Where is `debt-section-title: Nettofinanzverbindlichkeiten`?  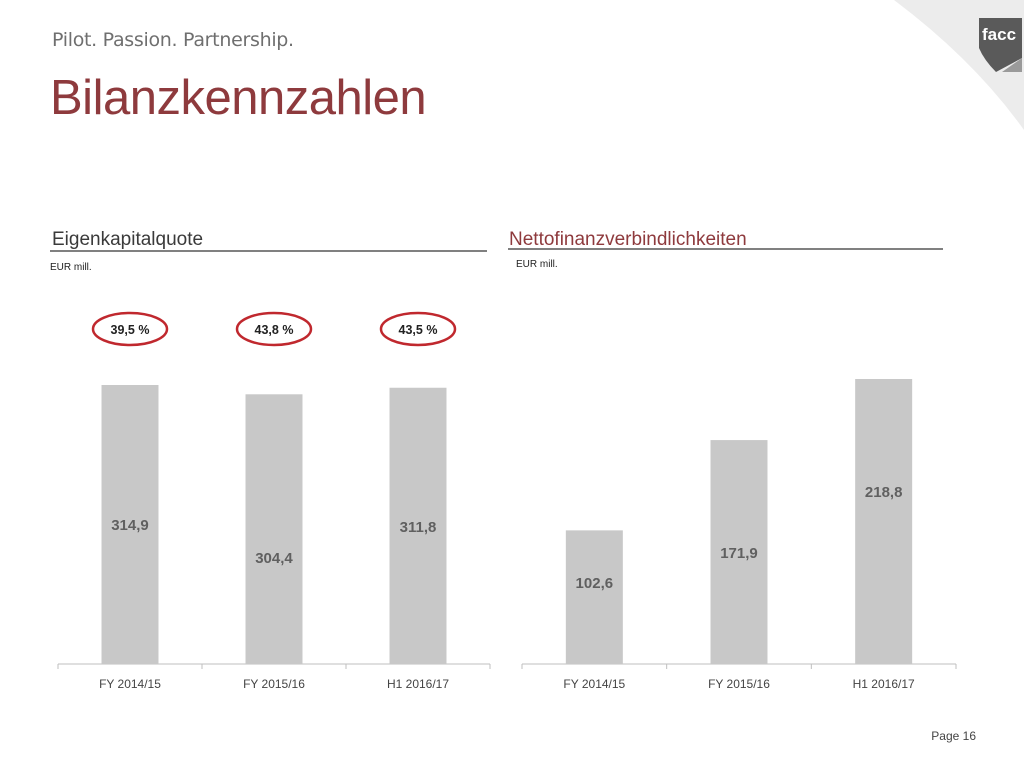
debt-section-title: Nettofinanzverbindlichkeiten is located at coordinates (628, 239).